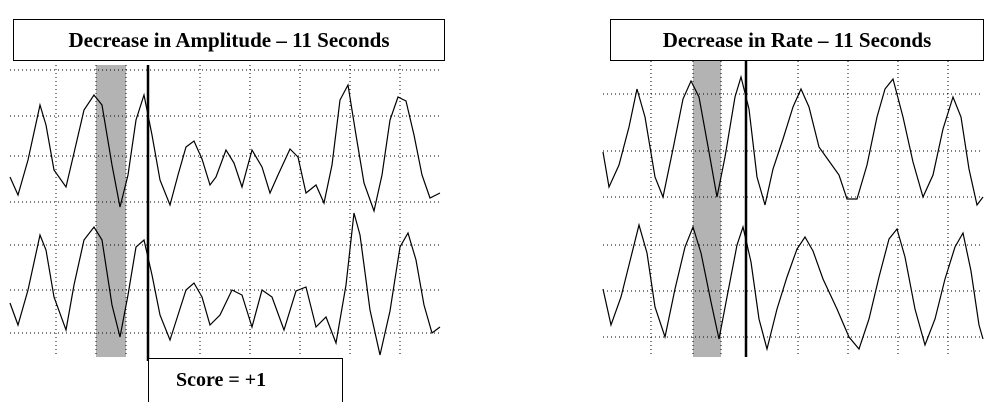 The height and width of the screenshot is (402, 984). Describe the element at coordinates (245, 380) in the screenshot. I see `score-label: Score = +1` at that location.